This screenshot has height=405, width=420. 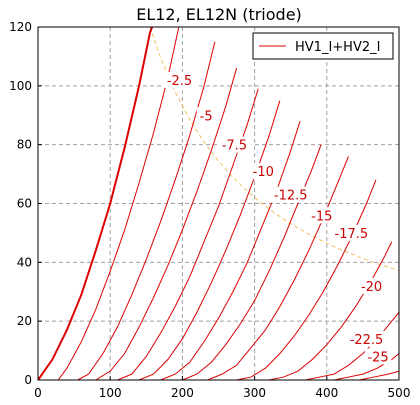 I want to click on curve-label: -12.5, so click(x=291, y=196).